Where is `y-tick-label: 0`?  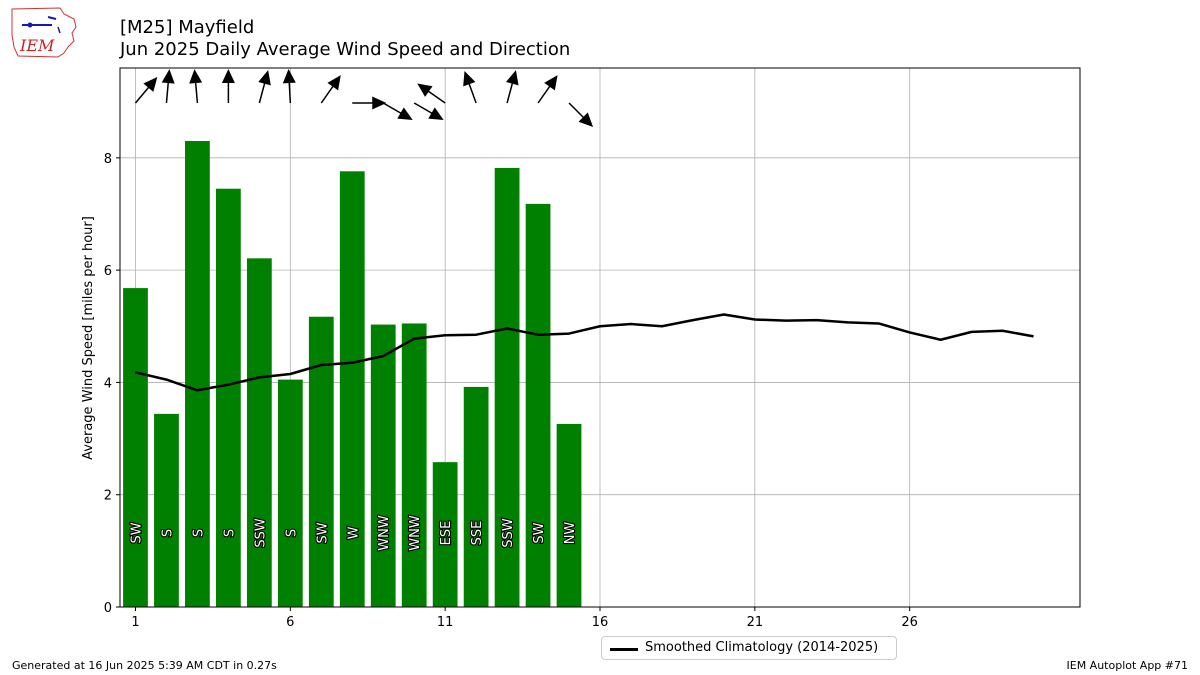 y-tick-label: 0 is located at coordinates (108, 608).